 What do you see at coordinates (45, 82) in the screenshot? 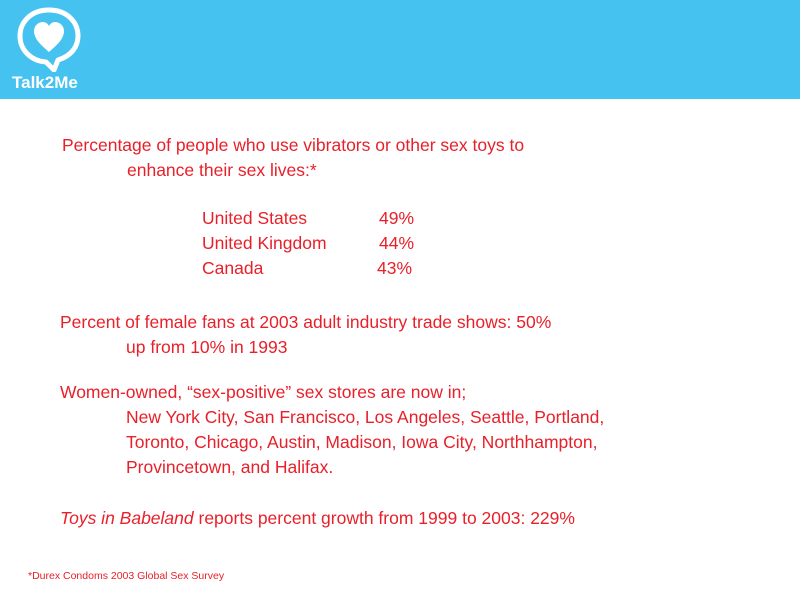
I see `brand-name: Talk2Me` at bounding box center [45, 82].